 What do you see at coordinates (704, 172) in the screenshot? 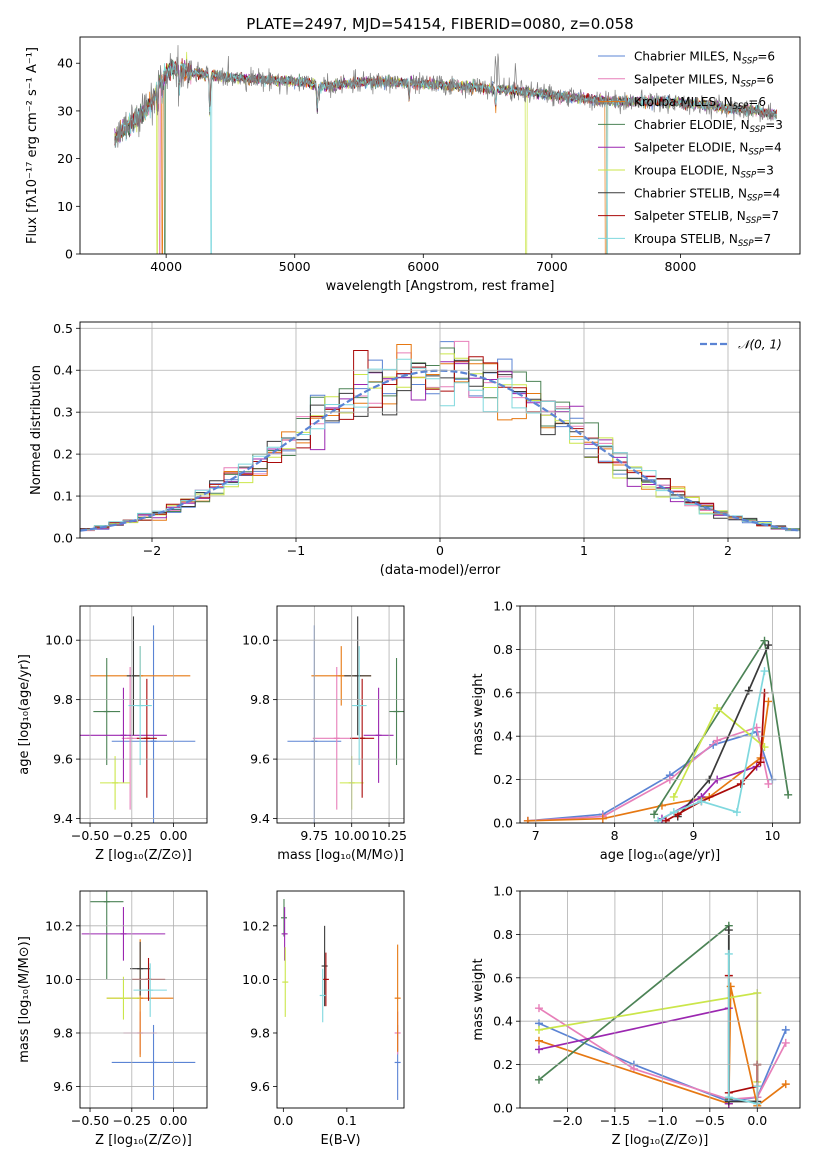
I see `legend-label-kroupa-elodie: Kroupa ELODIE, NSSP=3` at bounding box center [704, 172].